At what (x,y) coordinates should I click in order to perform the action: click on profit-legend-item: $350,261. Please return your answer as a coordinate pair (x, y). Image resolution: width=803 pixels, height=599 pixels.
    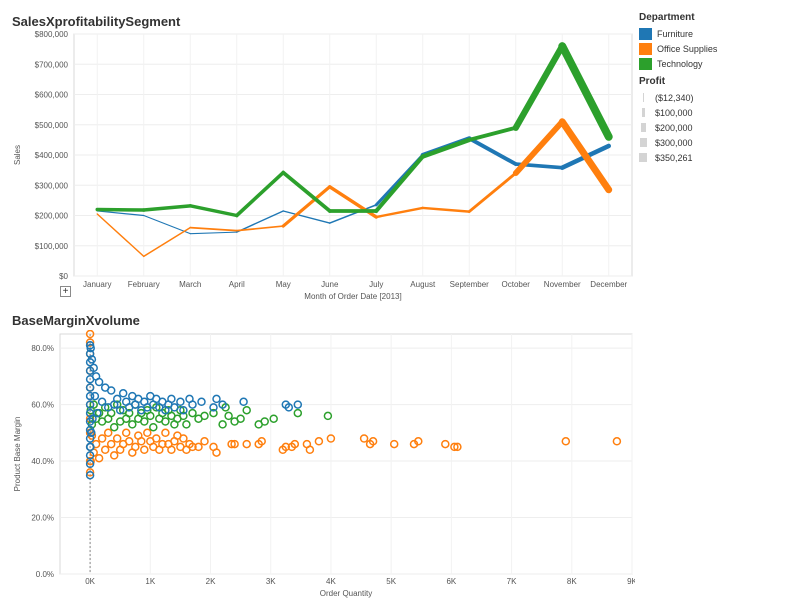
    Looking at the image, I should click on (719, 157).